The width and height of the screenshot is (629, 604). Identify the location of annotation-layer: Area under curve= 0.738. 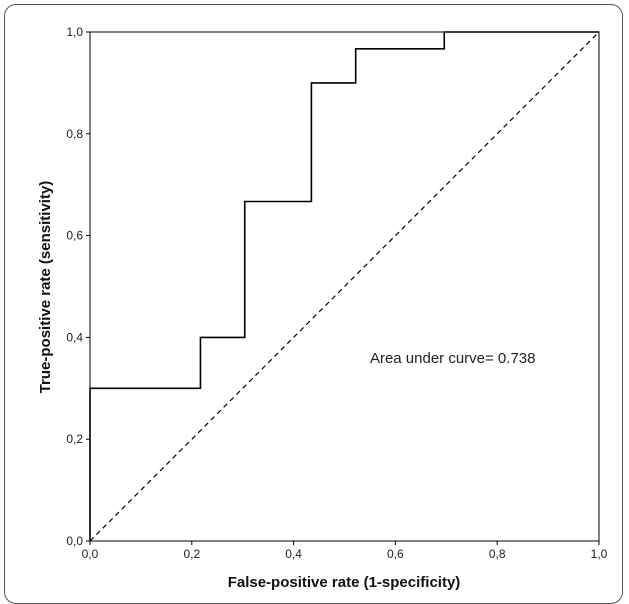
(453, 358).